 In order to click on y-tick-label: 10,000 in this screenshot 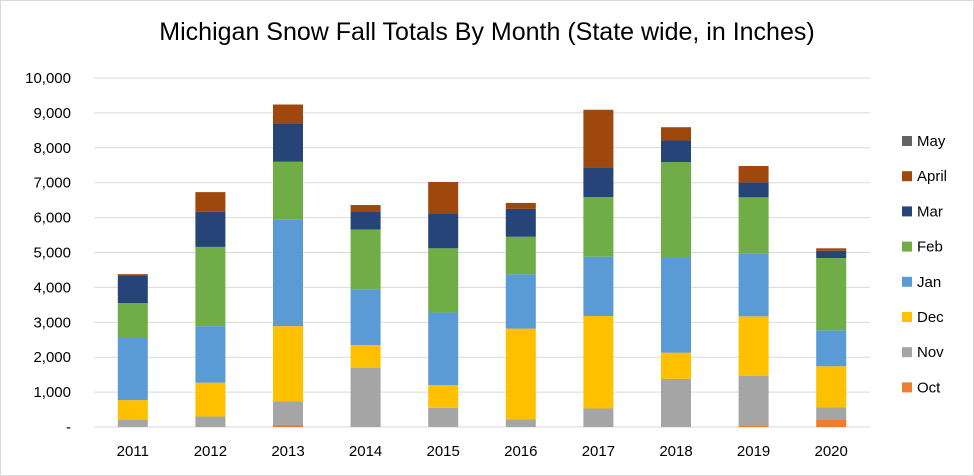, I will do `click(48, 78)`.